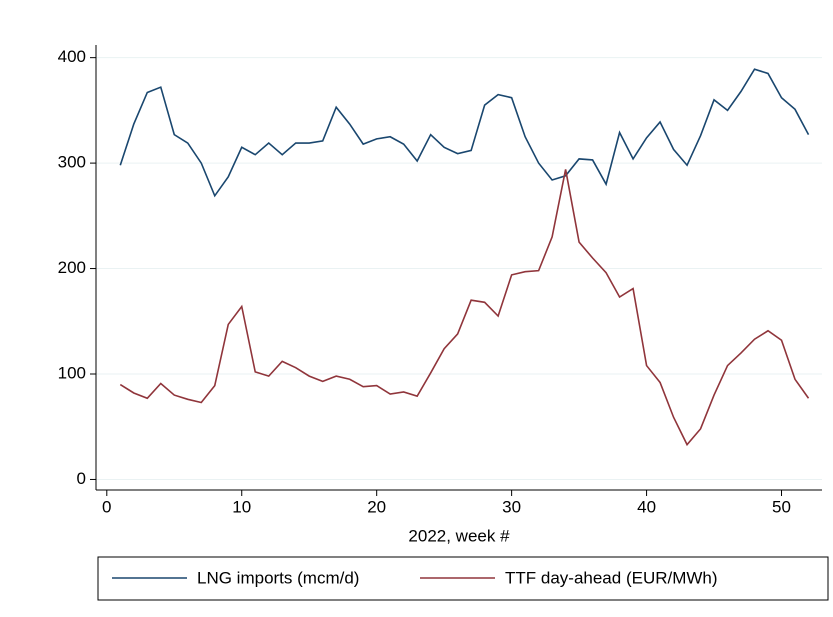  Describe the element at coordinates (72, 267) in the screenshot. I see `y-tick-label: 200` at that location.